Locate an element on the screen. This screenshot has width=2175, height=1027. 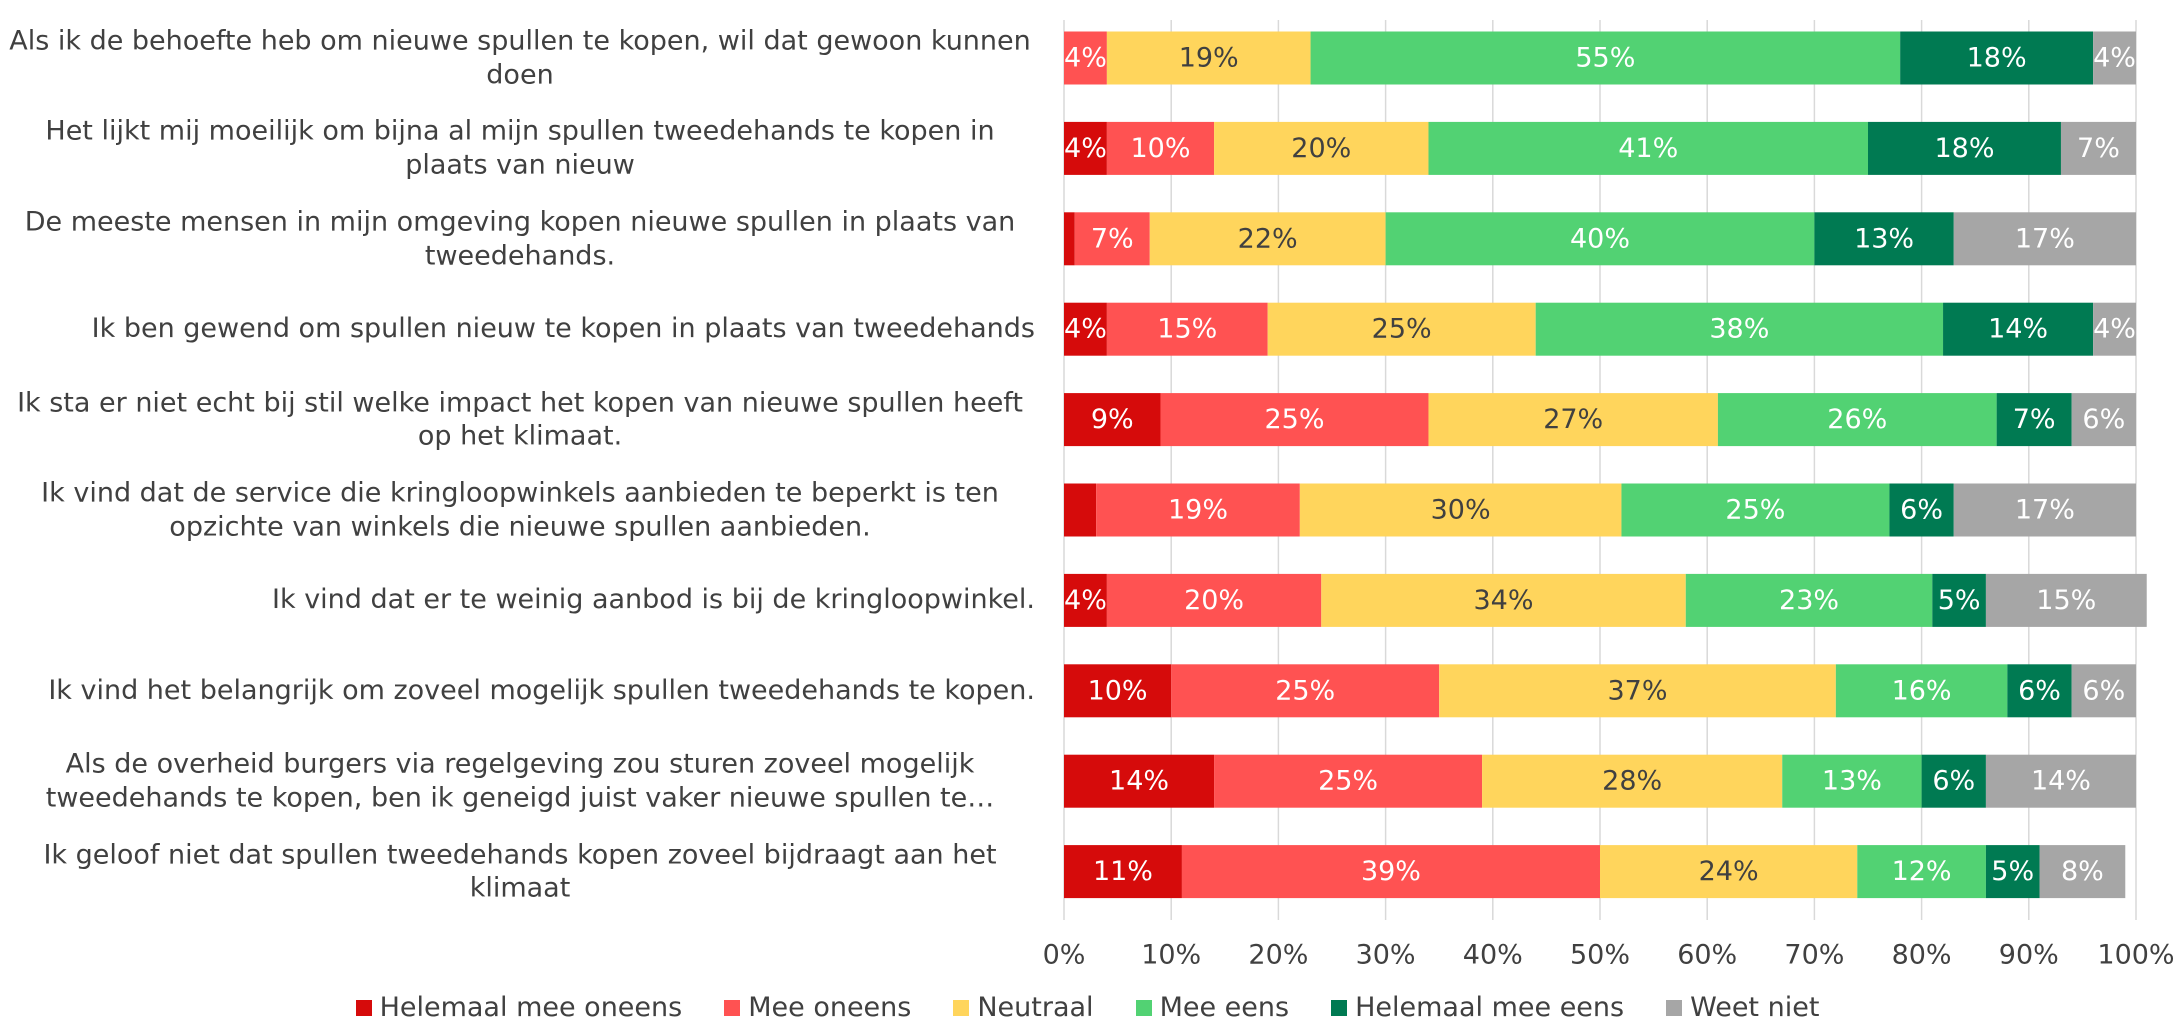
value-label: 14% is located at coordinates (2061, 781).